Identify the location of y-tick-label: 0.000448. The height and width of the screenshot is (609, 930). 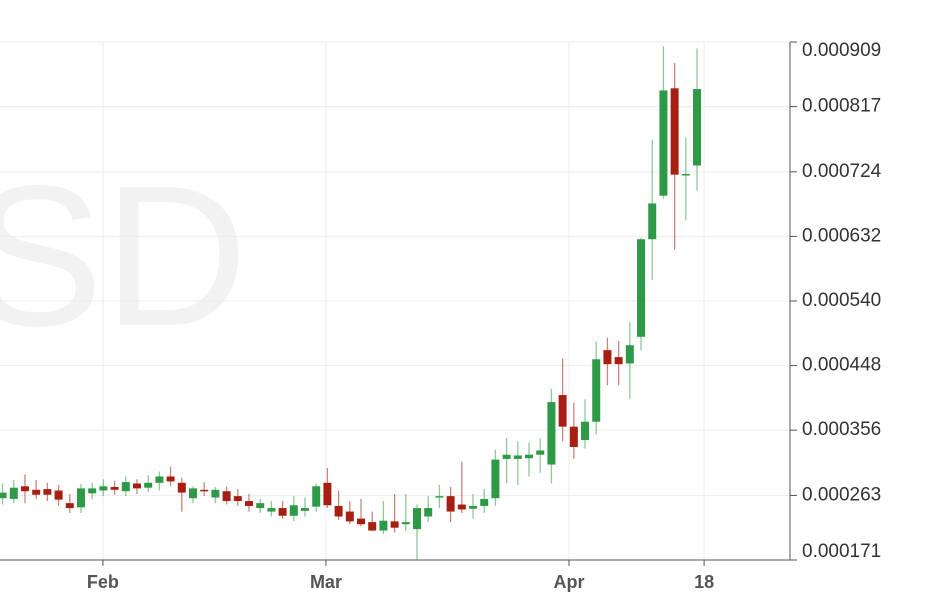
(841, 365).